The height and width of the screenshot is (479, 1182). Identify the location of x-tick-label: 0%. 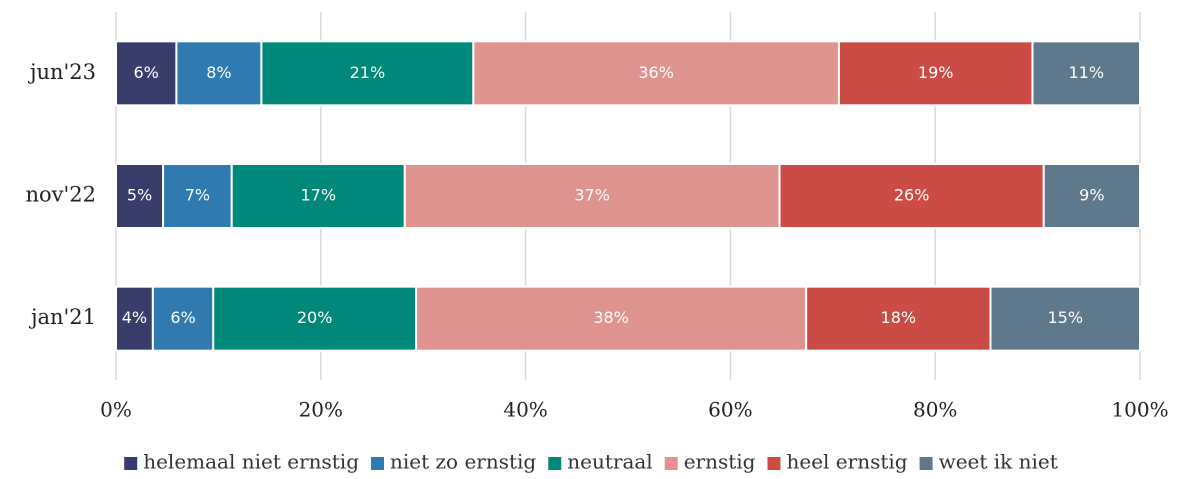
(116, 410).